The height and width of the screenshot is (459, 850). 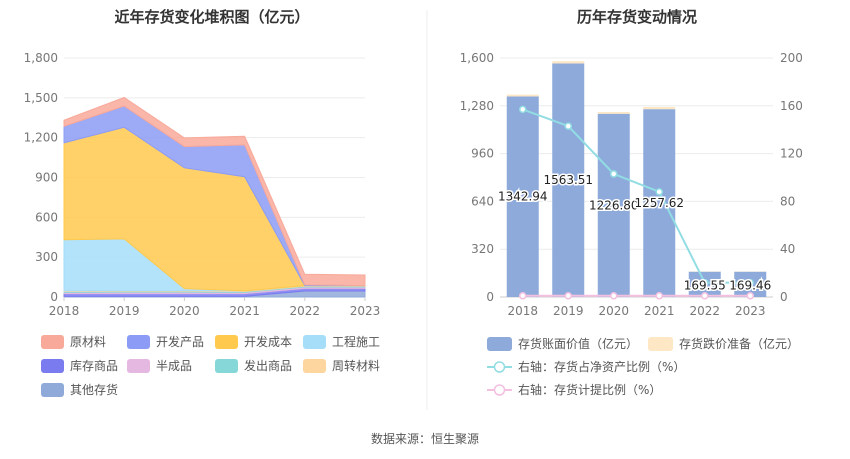 What do you see at coordinates (211, 17) in the screenshot?
I see `left-chart-title: 近年存货变化堆积图（亿元）` at bounding box center [211, 17].